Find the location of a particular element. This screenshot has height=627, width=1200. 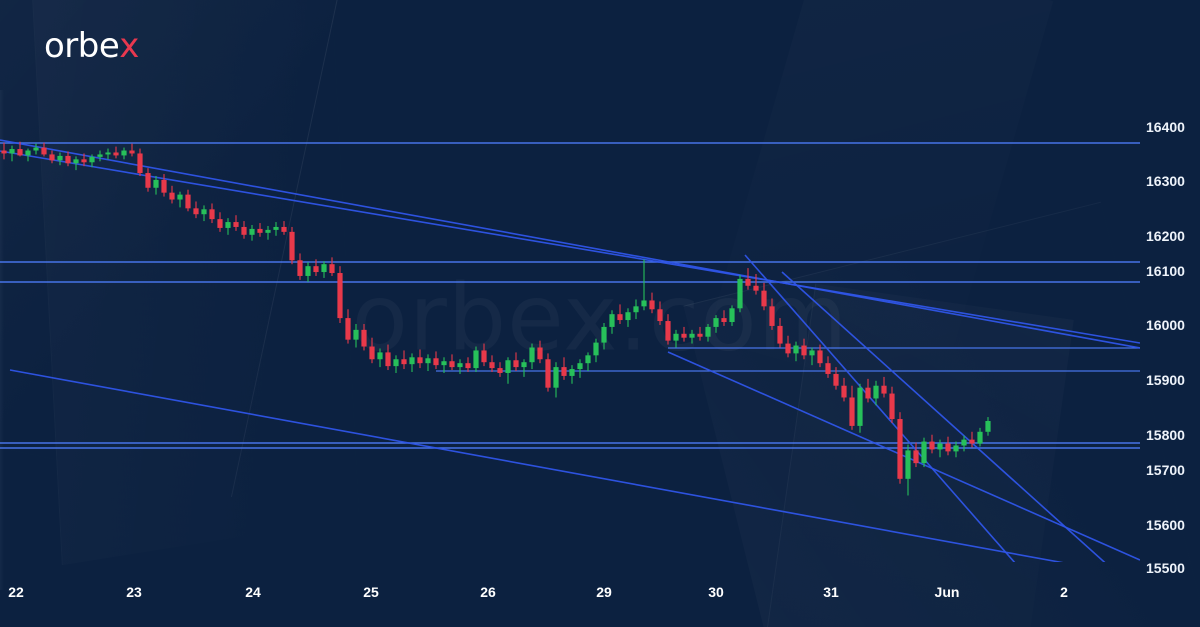

y-axis-tick: 15600 is located at coordinates (1165, 525).